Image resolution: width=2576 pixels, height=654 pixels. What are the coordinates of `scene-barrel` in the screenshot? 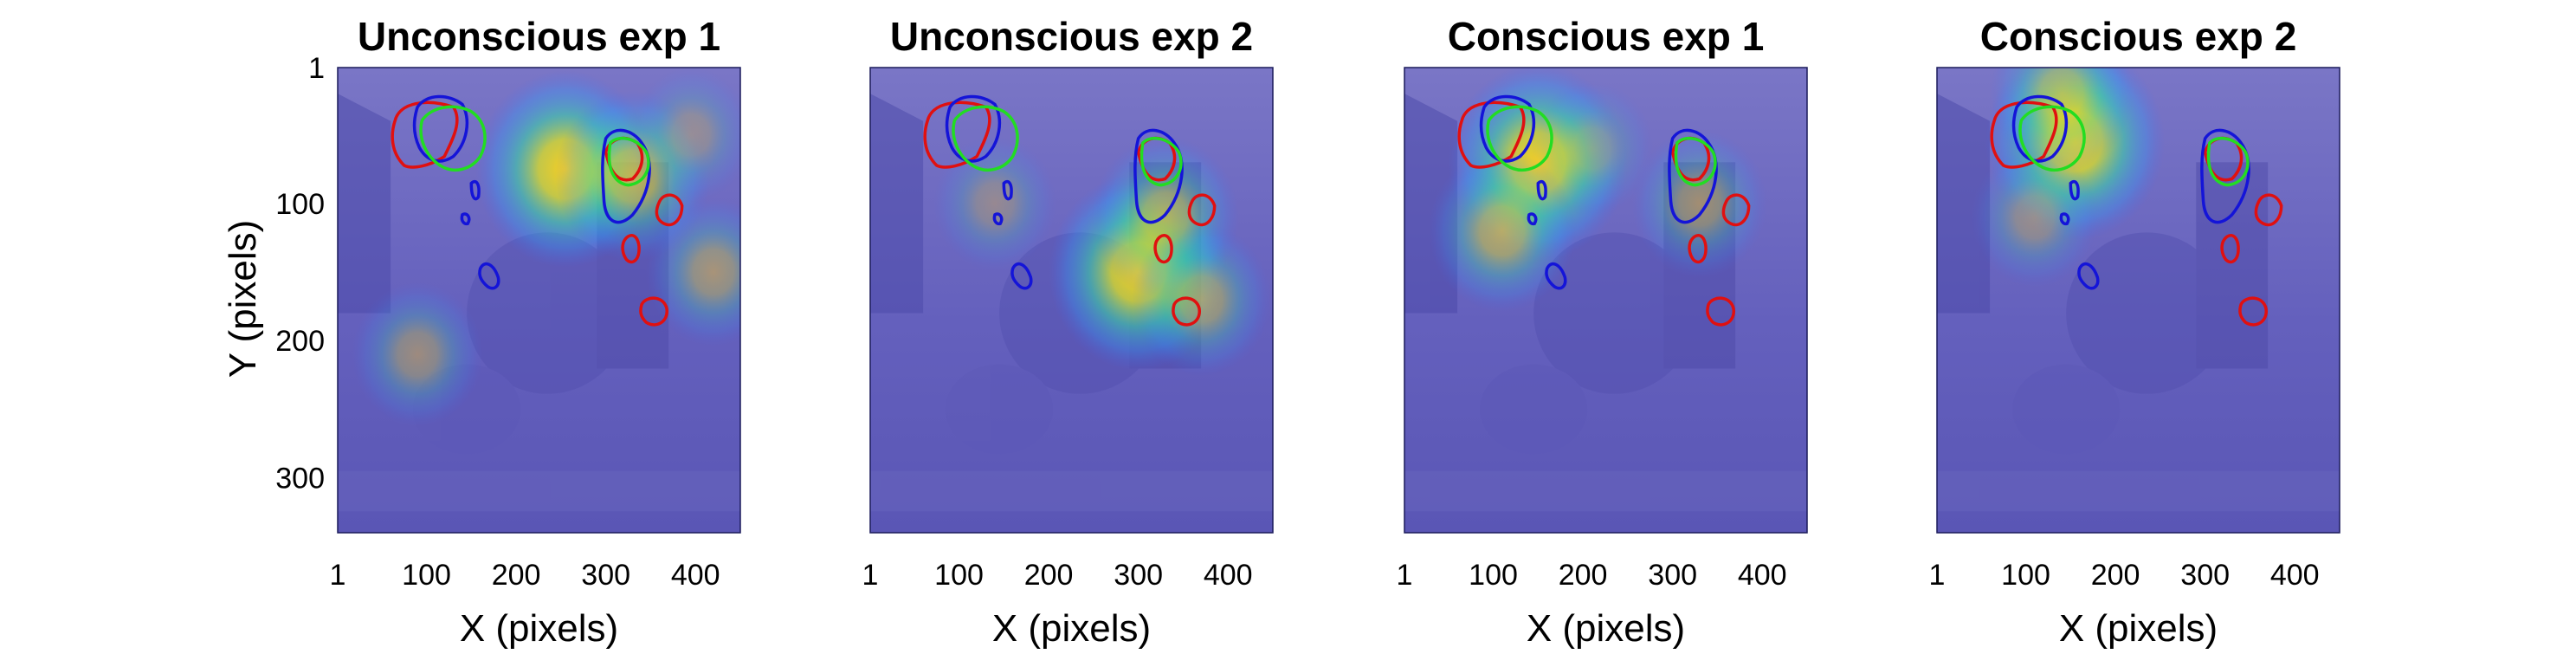 It's located at (1533, 410).